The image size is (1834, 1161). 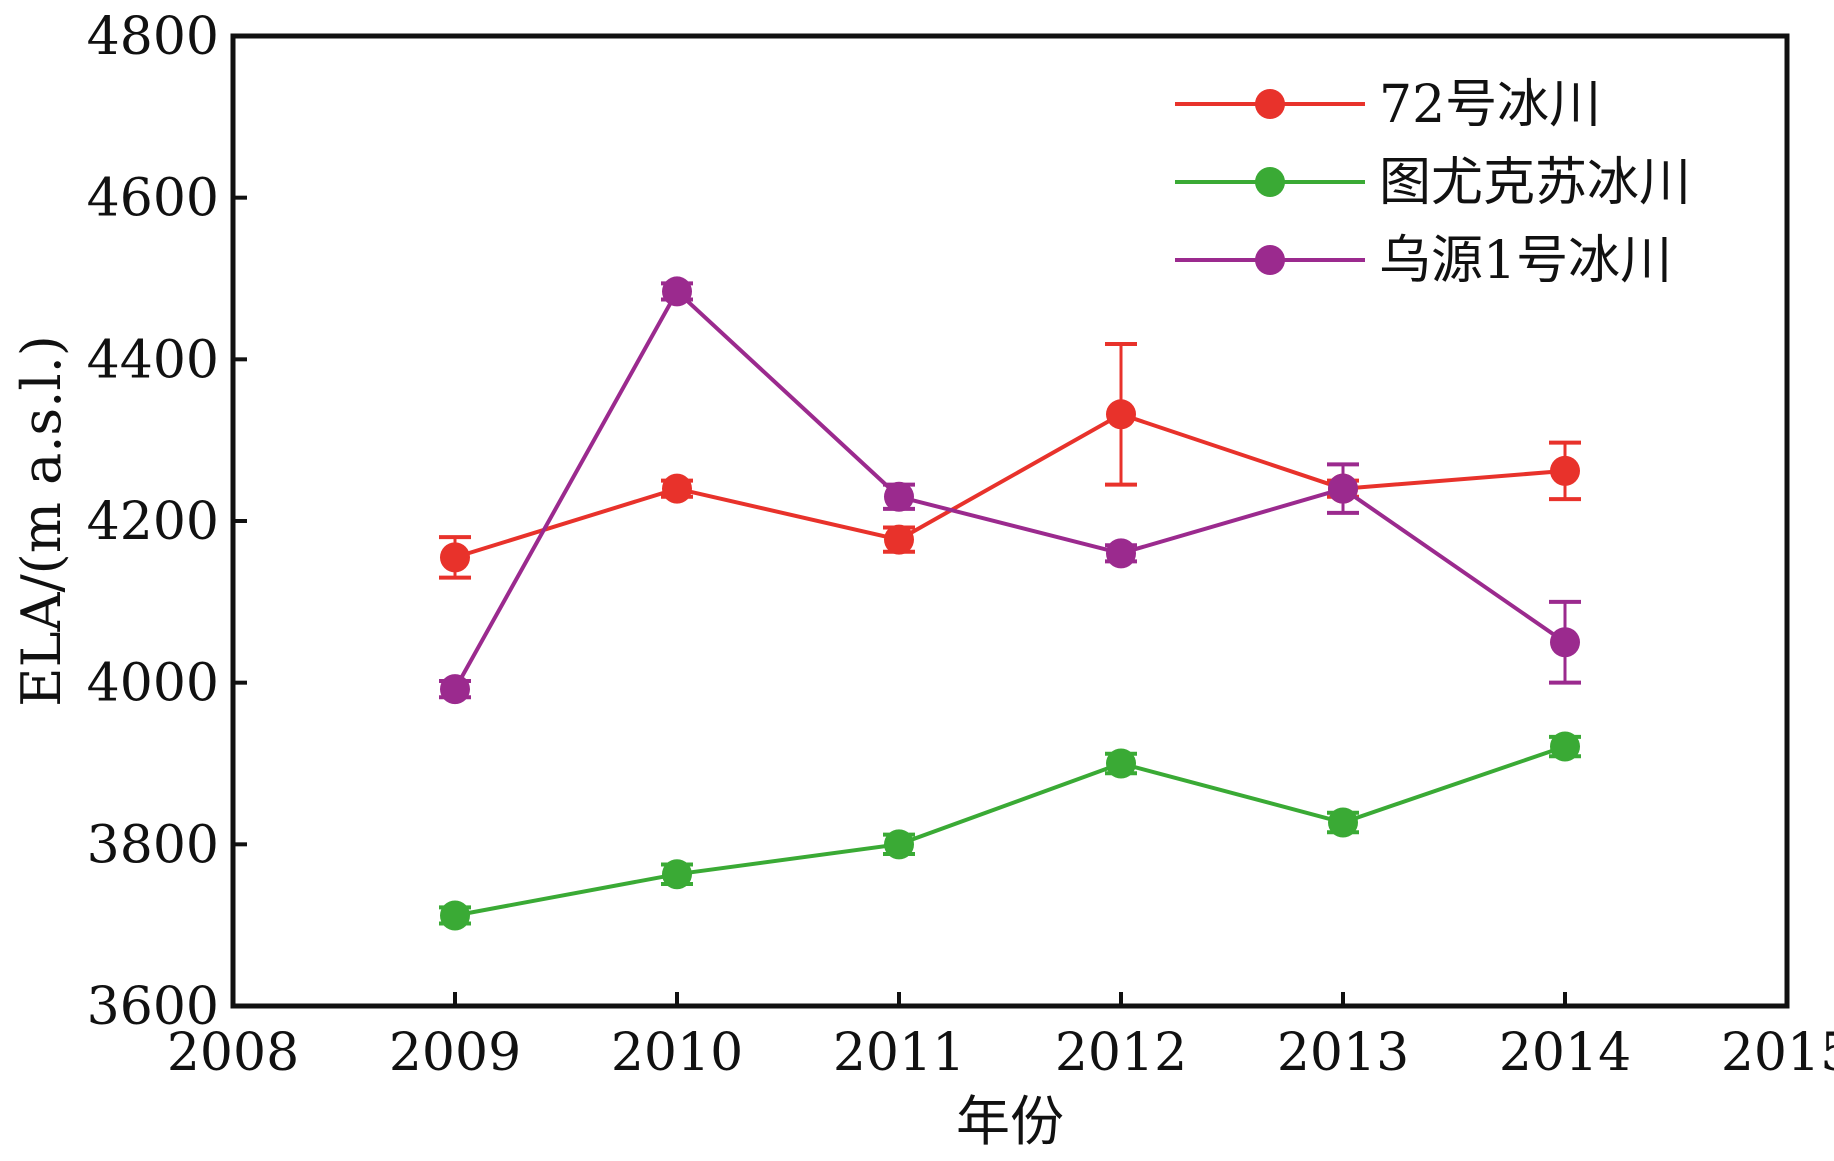 I want to click on legend-item: 图尤克苏冰川, so click(x=1433, y=183).